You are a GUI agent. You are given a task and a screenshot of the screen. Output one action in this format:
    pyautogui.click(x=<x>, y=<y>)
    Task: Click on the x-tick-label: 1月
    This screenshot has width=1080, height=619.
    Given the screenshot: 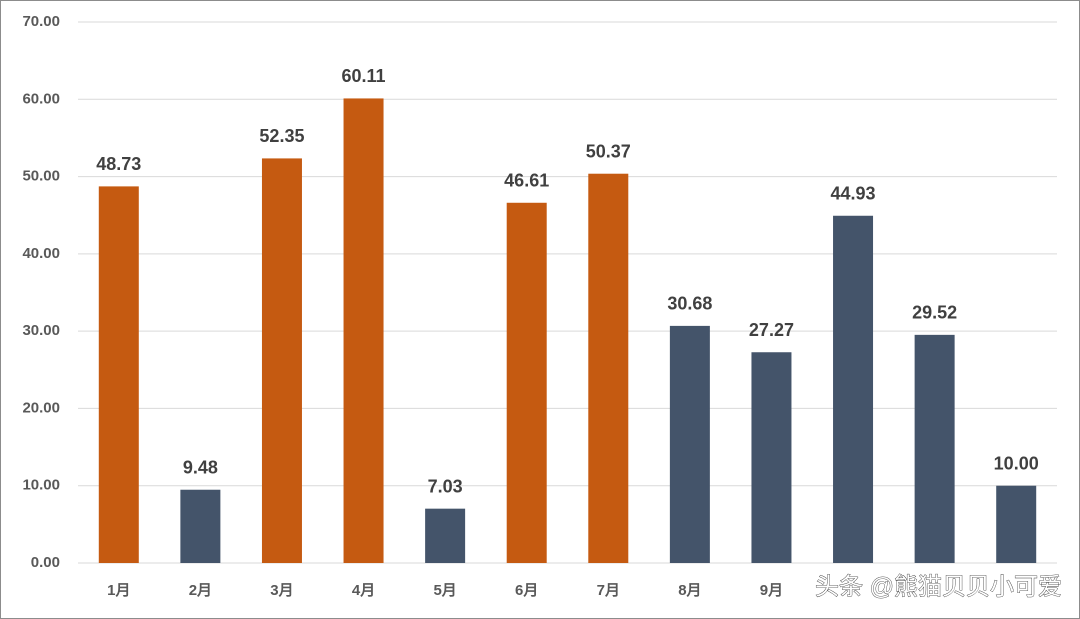 What is the action you would take?
    pyautogui.click(x=118, y=590)
    